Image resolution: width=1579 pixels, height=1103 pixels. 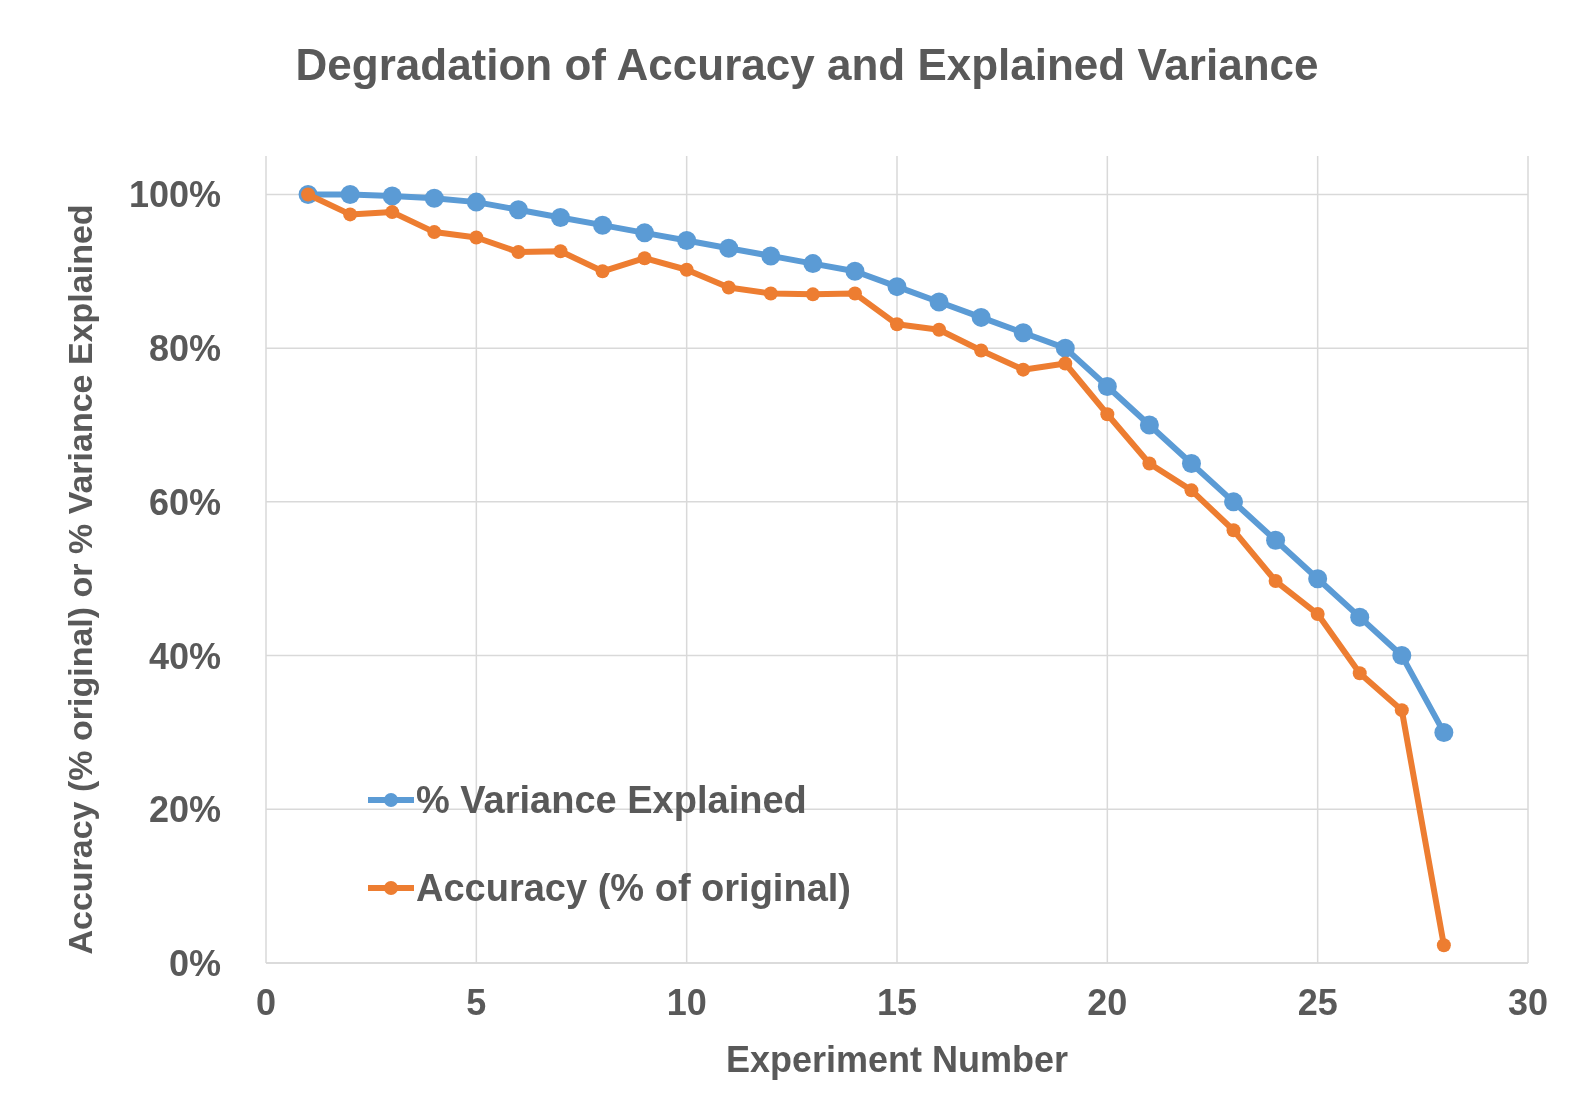 I want to click on y-tick-label: 100%, so click(x=174, y=195).